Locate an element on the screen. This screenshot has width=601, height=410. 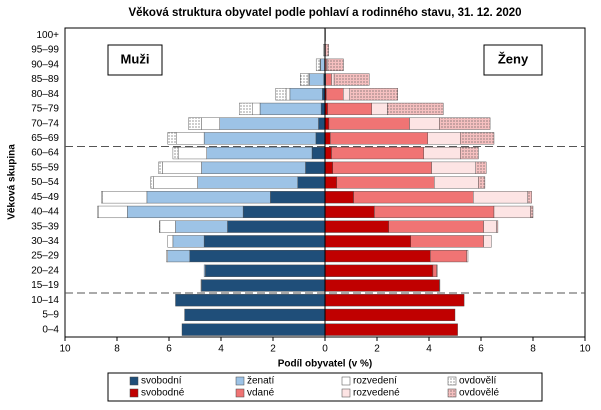
y-tick-label: 30–34 is located at coordinates (45, 241).